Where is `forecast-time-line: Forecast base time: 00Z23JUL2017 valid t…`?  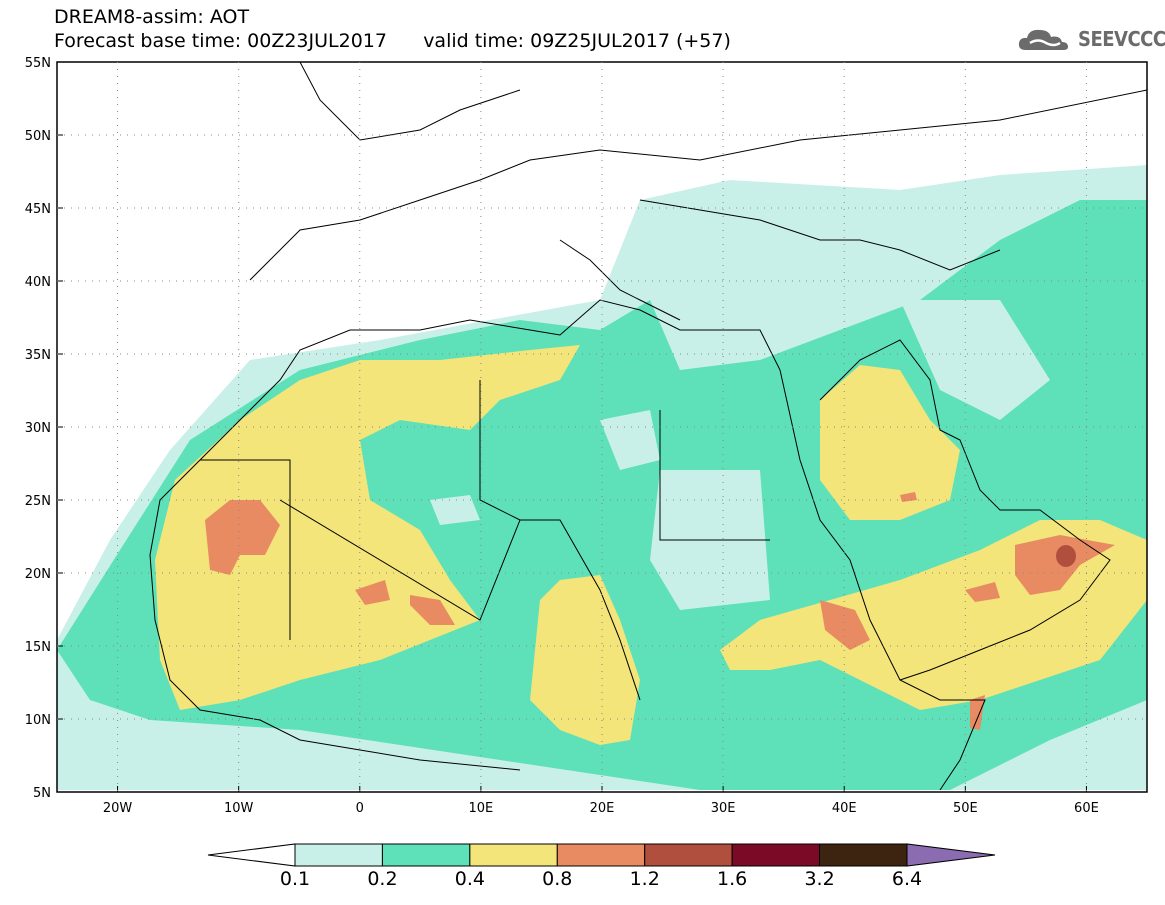 forecast-time-line: Forecast base time: 00Z23JUL2017 valid t… is located at coordinates (392, 41).